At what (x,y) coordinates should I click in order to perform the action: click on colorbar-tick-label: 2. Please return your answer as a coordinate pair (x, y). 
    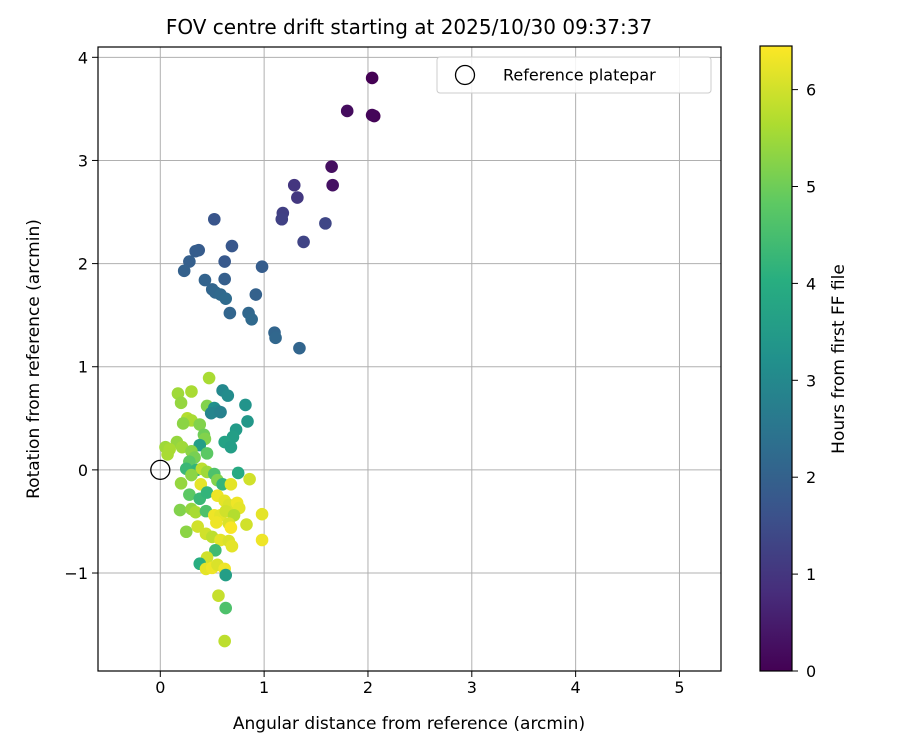
    Looking at the image, I should click on (811, 477).